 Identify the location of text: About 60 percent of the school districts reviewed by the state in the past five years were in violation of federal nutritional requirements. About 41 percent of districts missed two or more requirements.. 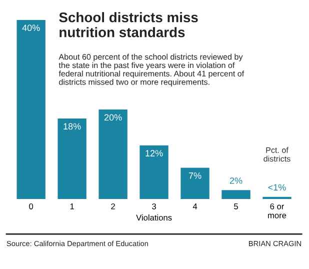
(151, 70).